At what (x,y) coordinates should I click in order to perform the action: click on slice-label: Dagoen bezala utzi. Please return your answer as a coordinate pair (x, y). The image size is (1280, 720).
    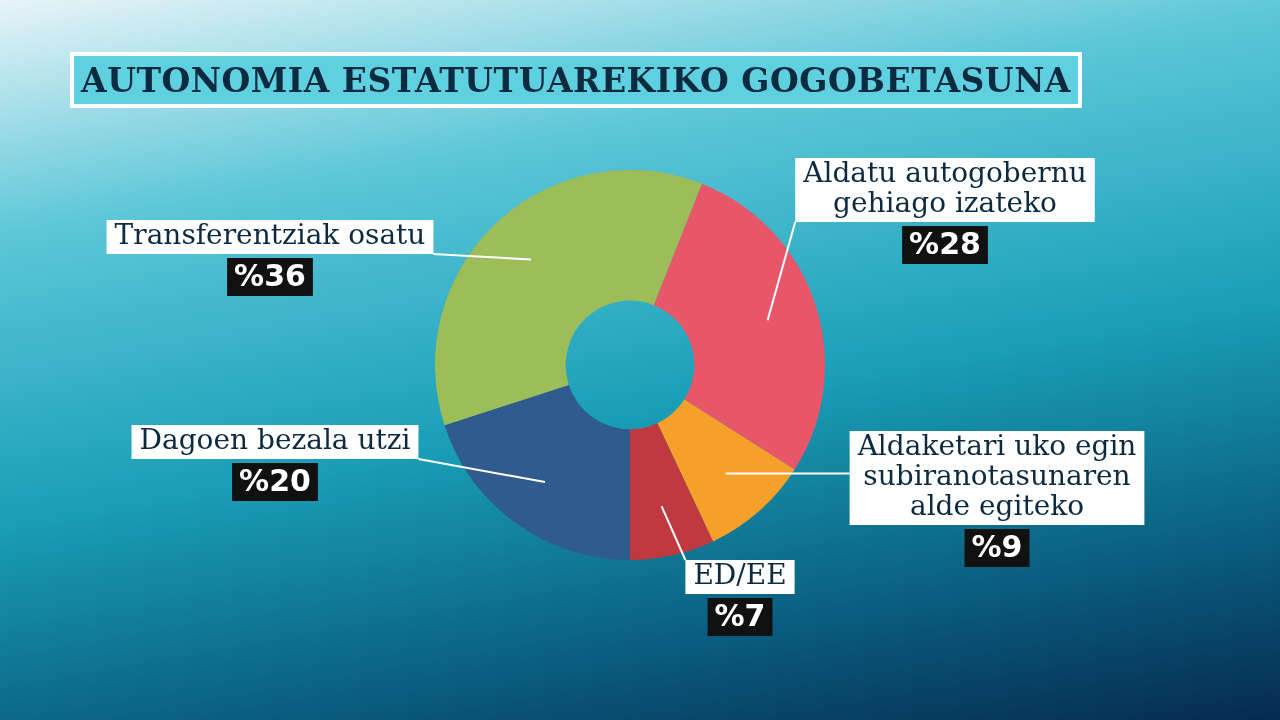
    Looking at the image, I should click on (275, 440).